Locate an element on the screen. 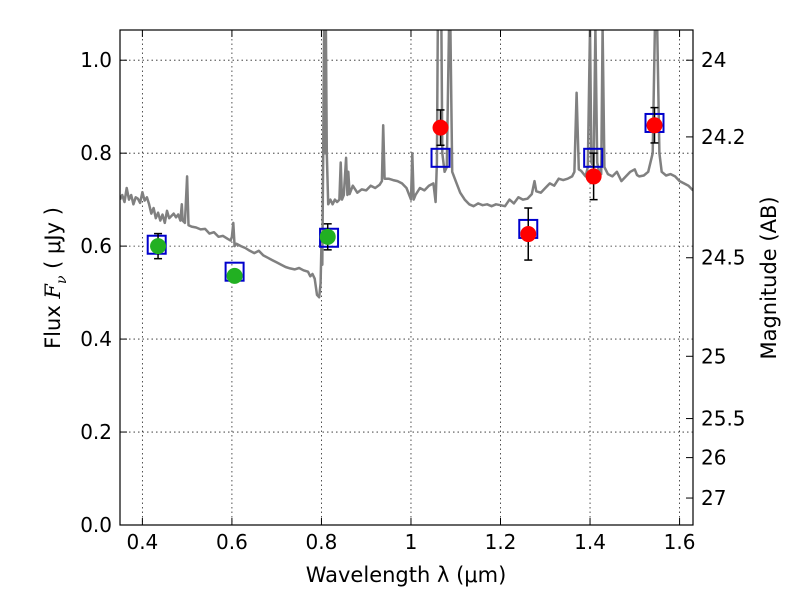 The image size is (800, 600). y-axis-right-label: Magnitude (AB) is located at coordinates (769, 277).